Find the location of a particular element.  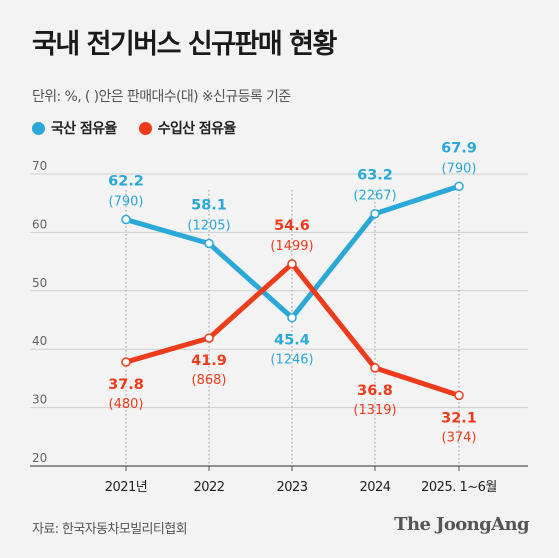

legend: 국산 점유율 수입산 점유율 is located at coordinates (145, 128).